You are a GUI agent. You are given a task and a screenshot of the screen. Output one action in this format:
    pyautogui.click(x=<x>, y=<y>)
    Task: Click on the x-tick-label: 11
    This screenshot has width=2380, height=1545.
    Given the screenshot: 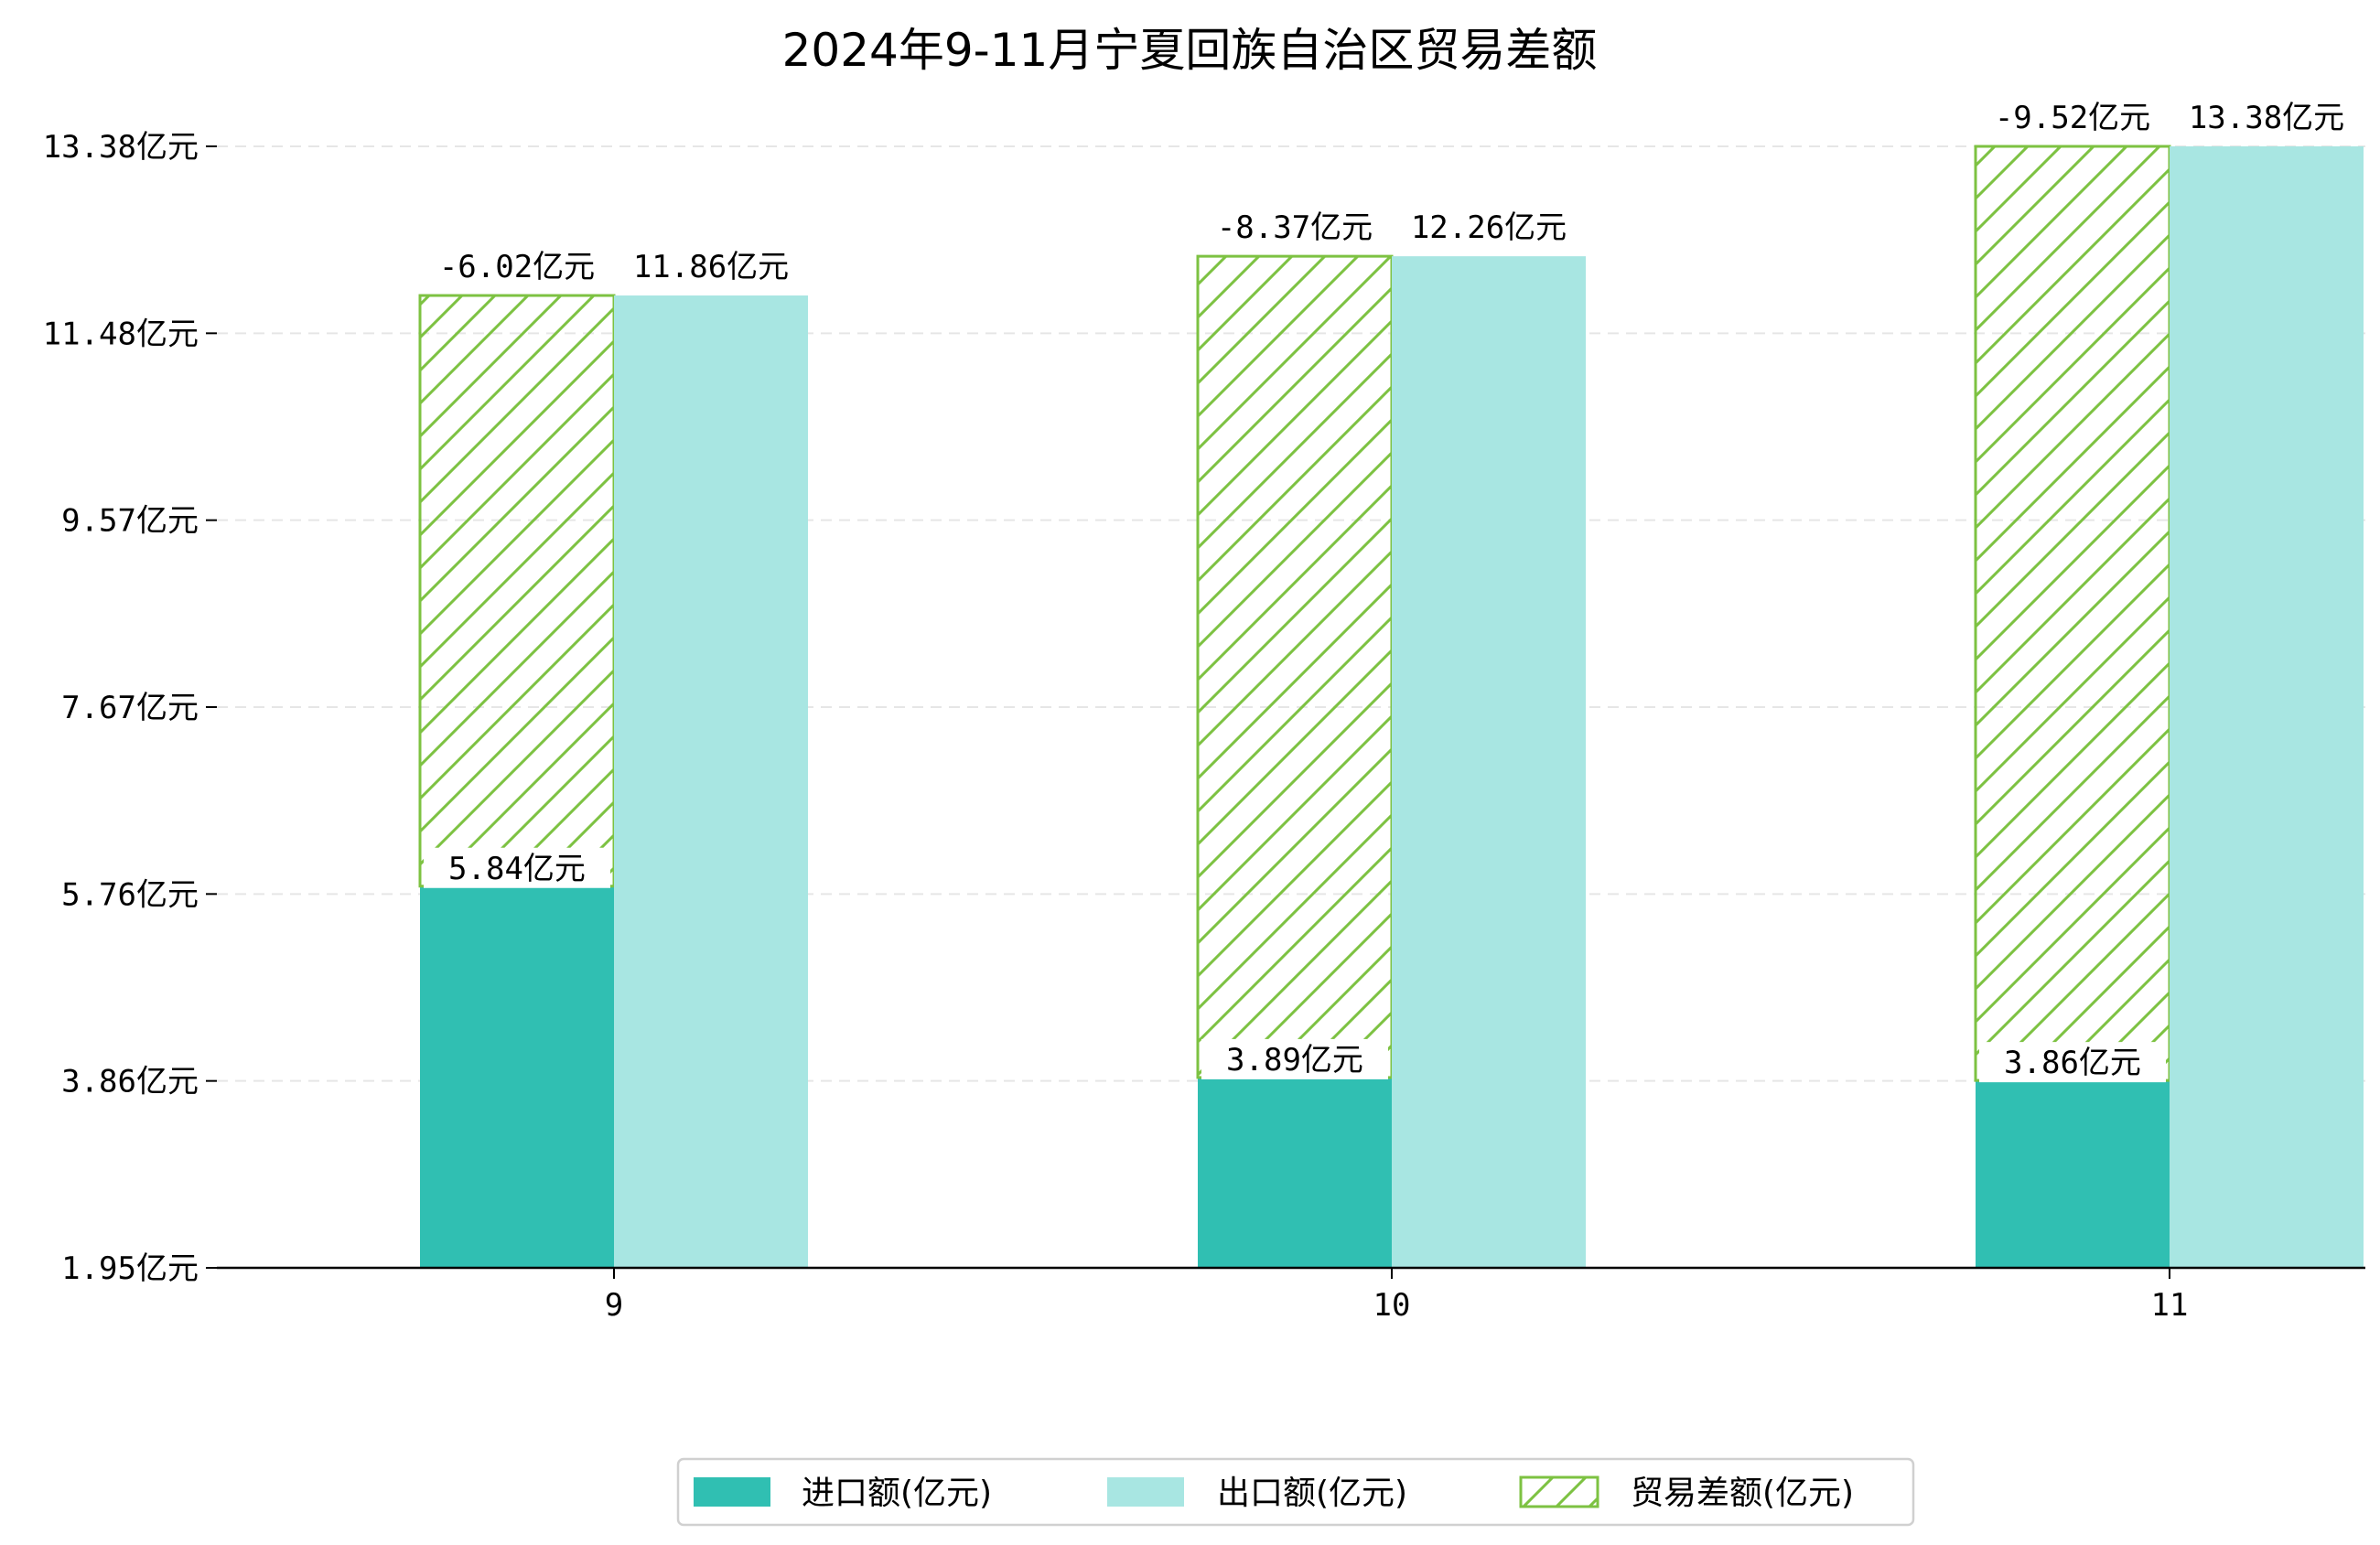 What is the action you would take?
    pyautogui.click(x=2170, y=1305)
    